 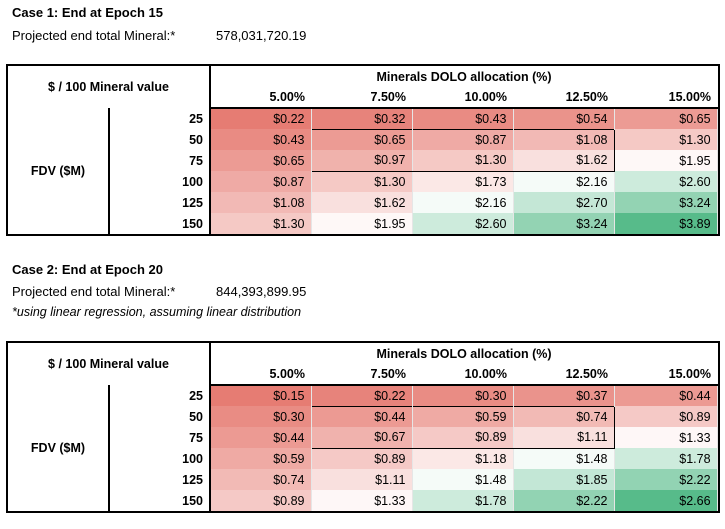 What do you see at coordinates (462, 375) in the screenshot?
I see `column-header: 10.00%` at bounding box center [462, 375].